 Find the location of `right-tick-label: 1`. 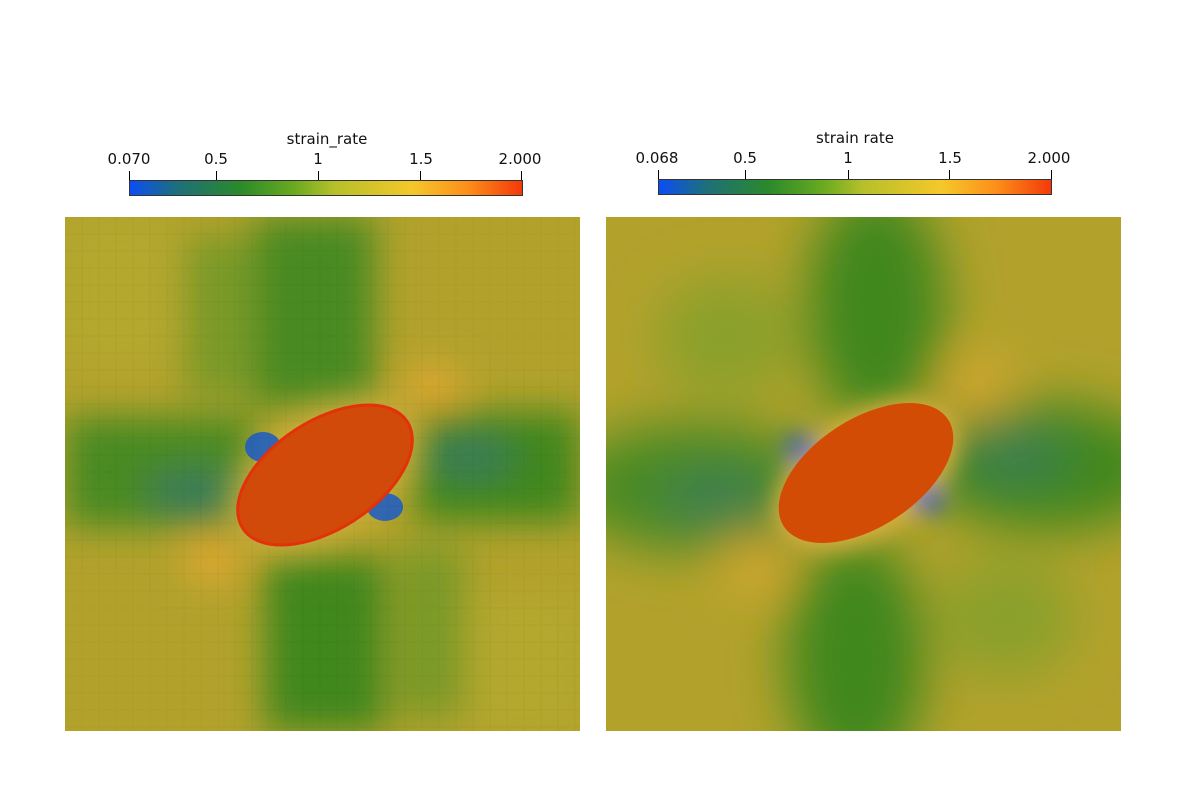

right-tick-label: 1 is located at coordinates (848, 158).